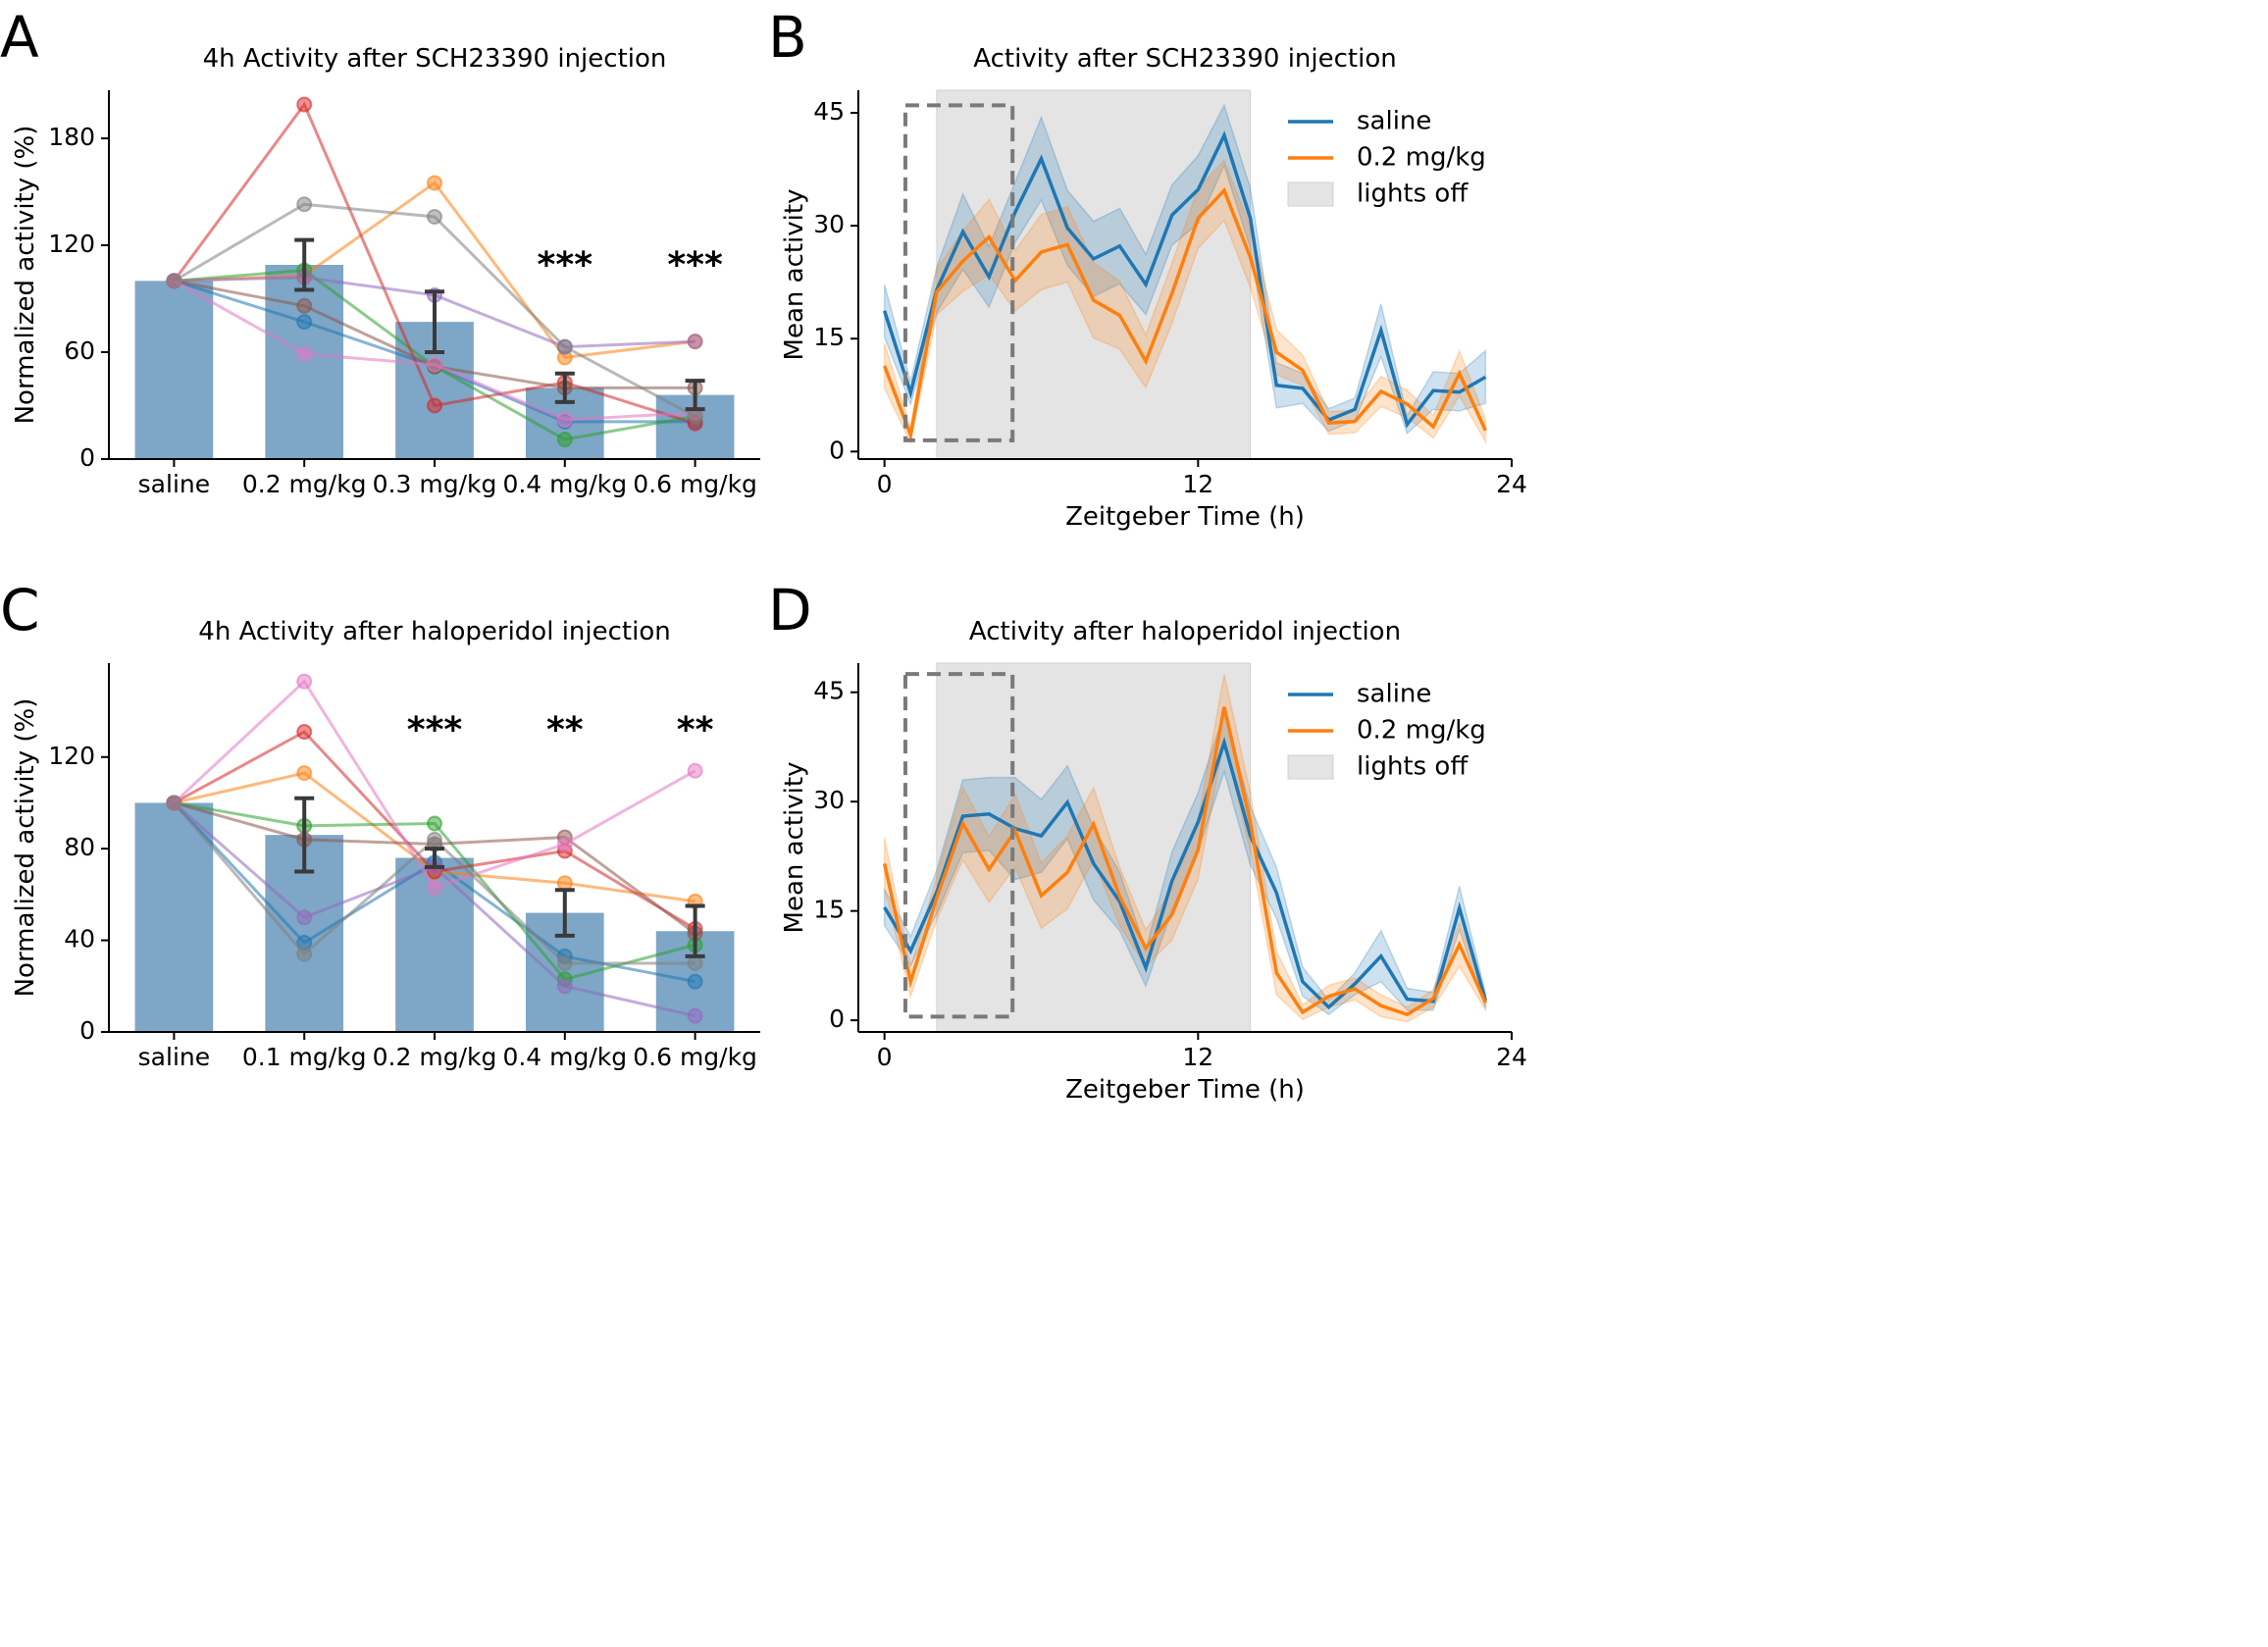 This screenshot has width=2268, height=1647. What do you see at coordinates (790, 610) in the screenshot?
I see `panel-letter-D: D` at bounding box center [790, 610].